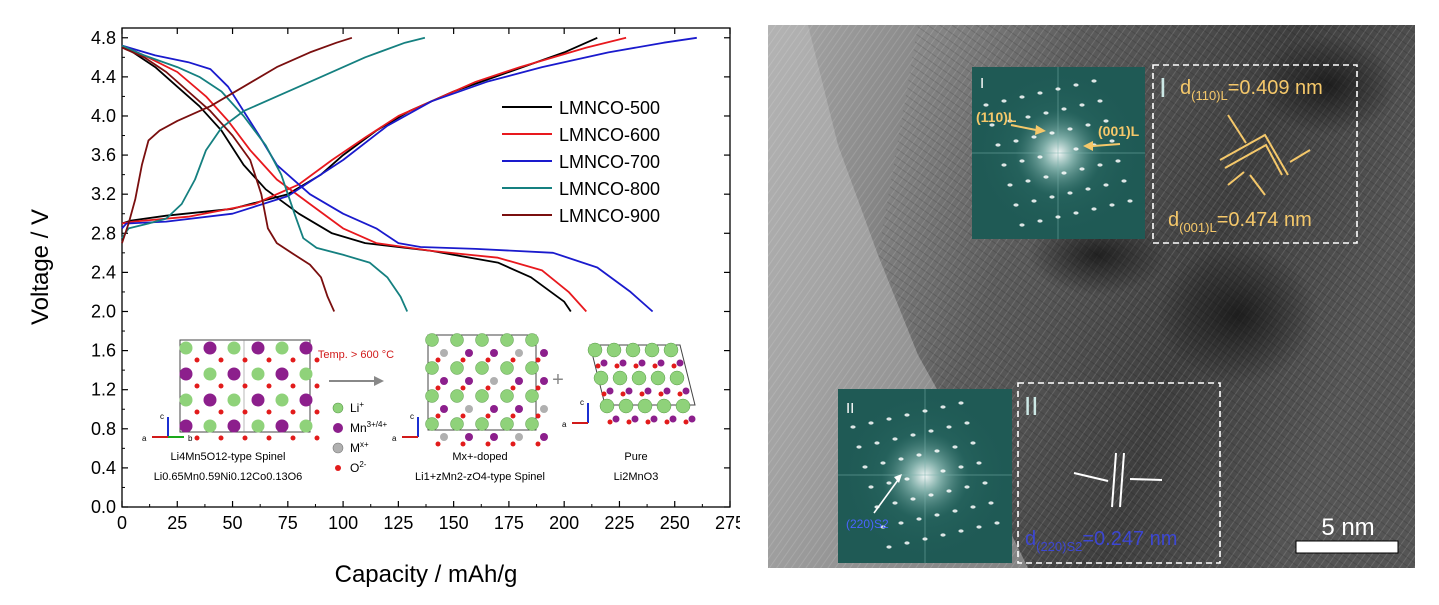 The width and height of the screenshot is (1439, 605). I want to click on series-line-lmnco-900-charge, so click(237, 140).